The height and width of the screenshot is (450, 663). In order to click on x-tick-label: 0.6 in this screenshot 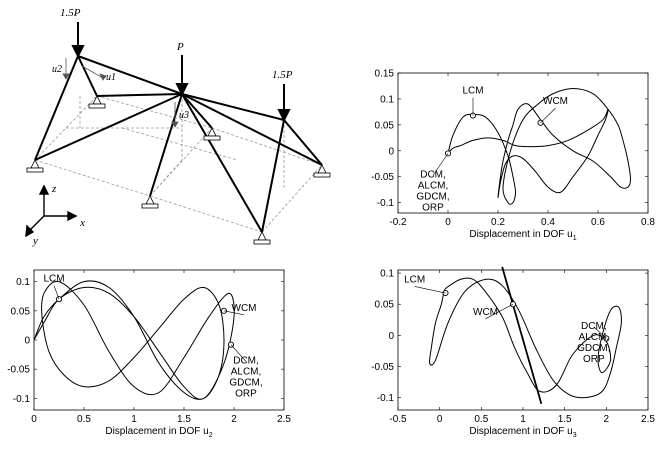, I will do `click(598, 222)`.